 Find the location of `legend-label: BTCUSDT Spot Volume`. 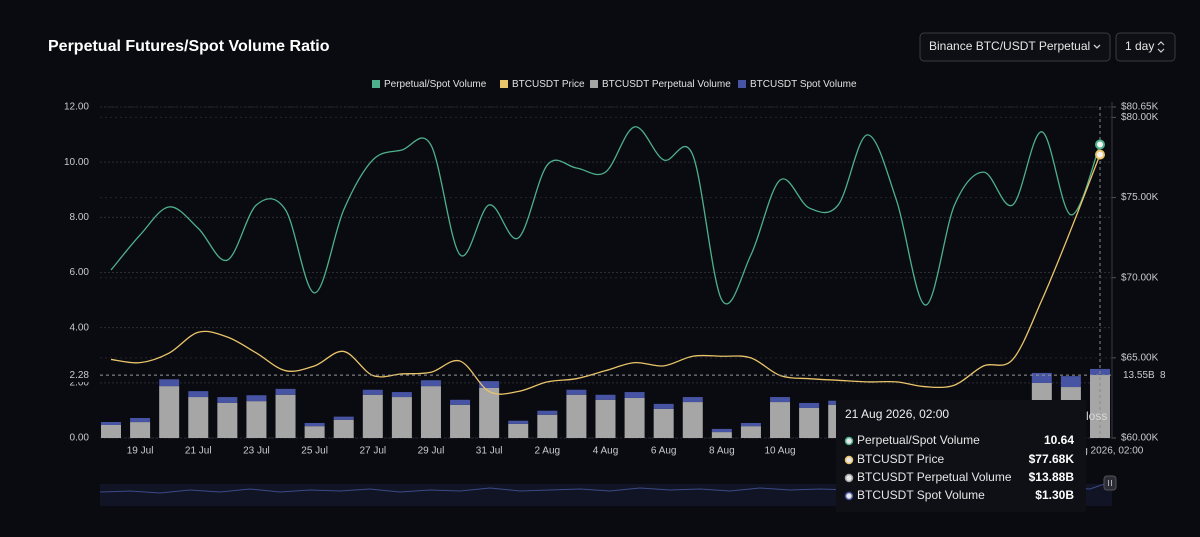

legend-label: BTCUSDT Spot Volume is located at coordinates (803, 84).